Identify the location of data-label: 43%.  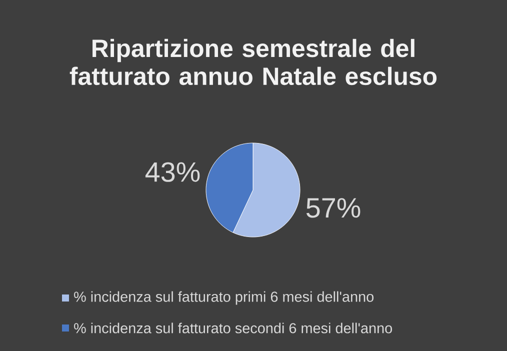
(172, 172).